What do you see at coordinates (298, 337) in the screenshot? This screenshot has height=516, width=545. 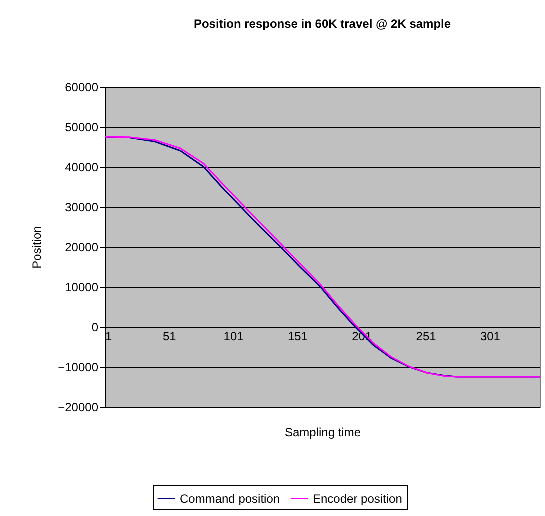 I see `x-tick-label: 151` at bounding box center [298, 337].